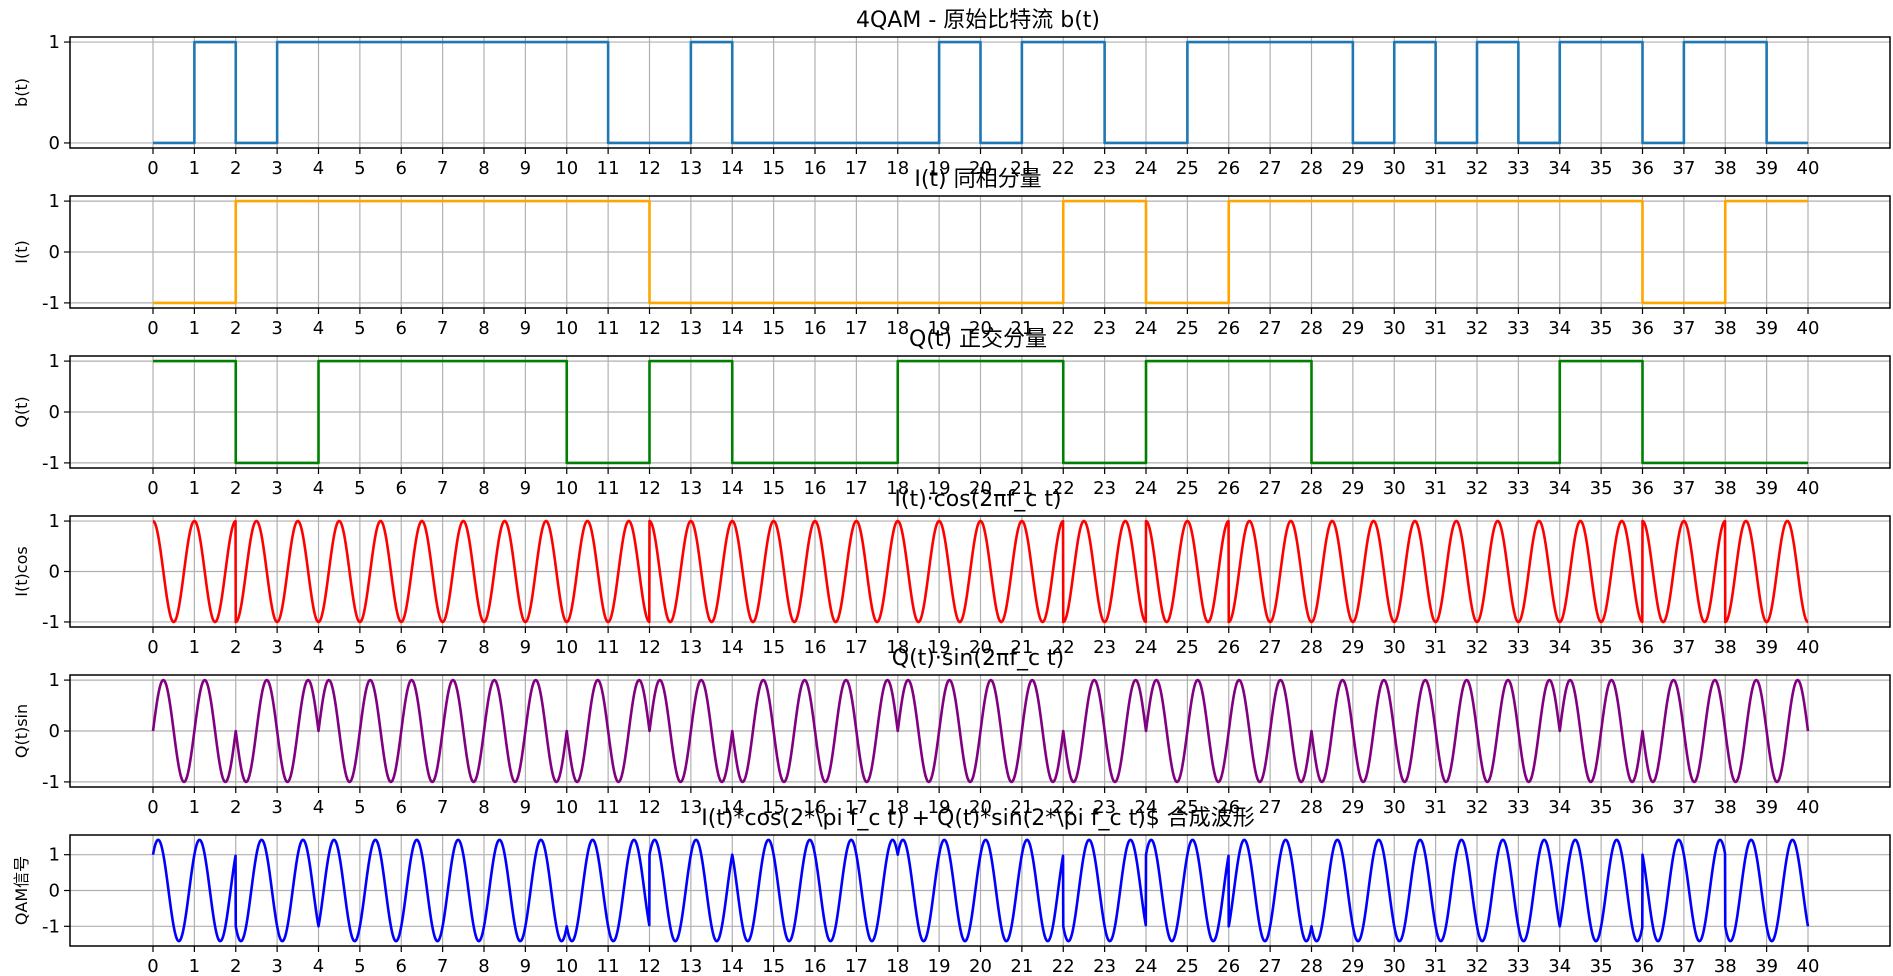 This screenshot has width=1893, height=976. I want to click on x-tick-label: 3, so click(276, 328).